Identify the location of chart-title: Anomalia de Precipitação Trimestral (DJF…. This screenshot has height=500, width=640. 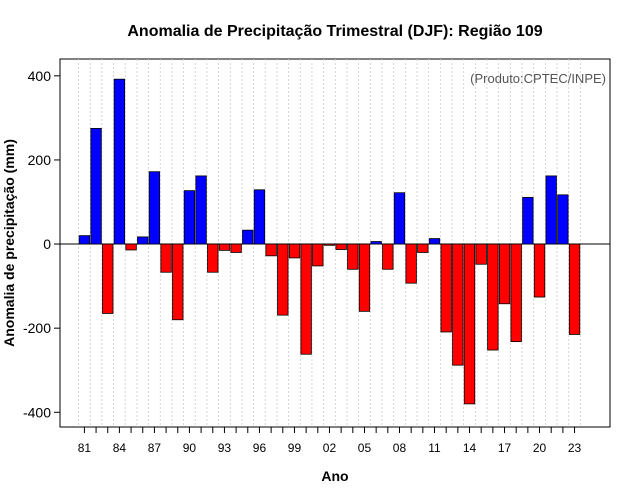
(334, 31).